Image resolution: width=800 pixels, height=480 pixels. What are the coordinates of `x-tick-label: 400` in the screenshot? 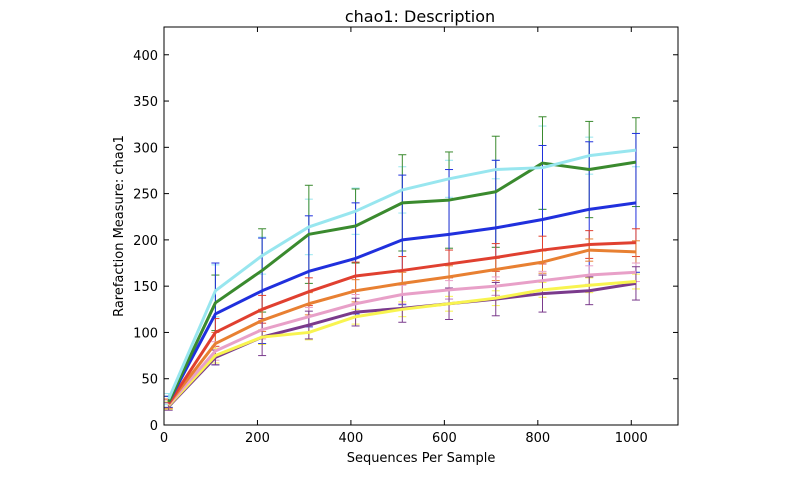 It's located at (350, 438).